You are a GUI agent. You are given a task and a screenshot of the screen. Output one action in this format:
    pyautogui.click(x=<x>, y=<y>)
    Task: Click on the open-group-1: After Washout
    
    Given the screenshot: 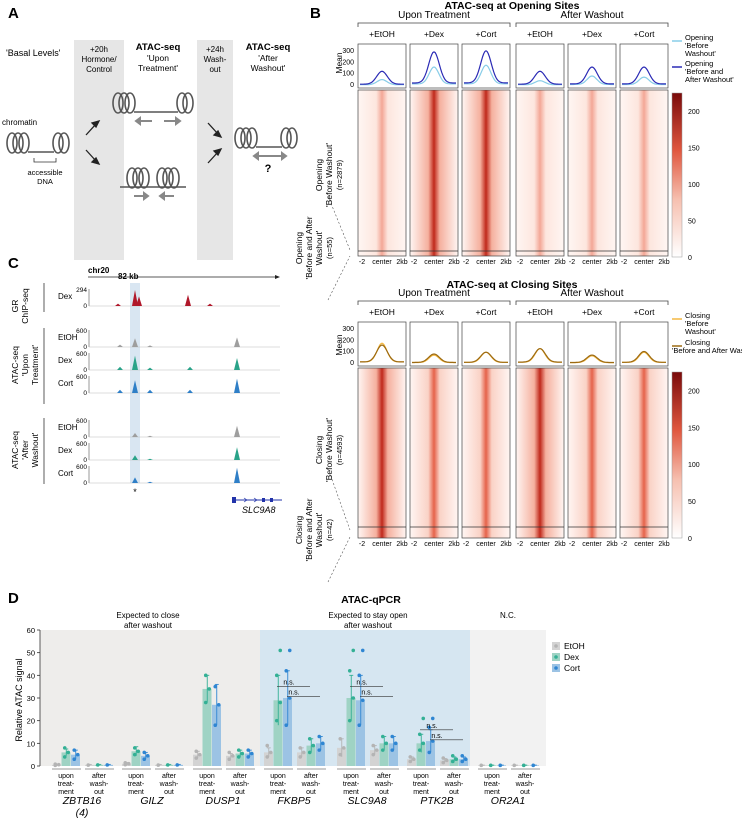 What is the action you would take?
    pyautogui.click(x=592, y=15)
    